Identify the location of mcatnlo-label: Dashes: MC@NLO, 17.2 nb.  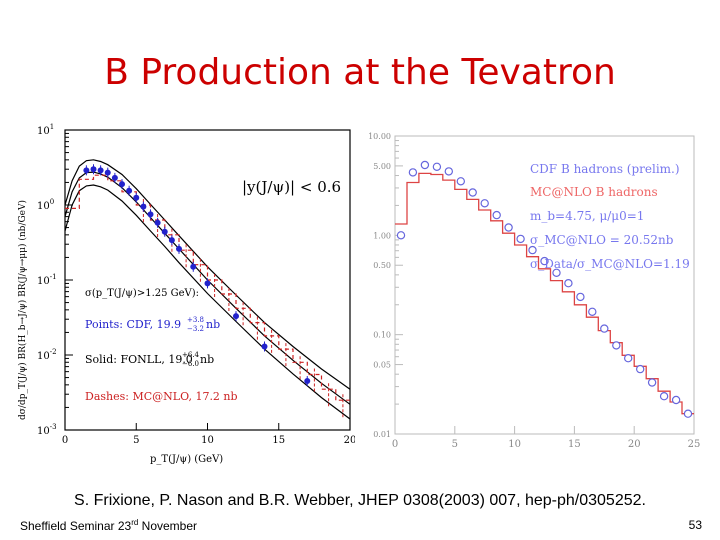
(161, 396).